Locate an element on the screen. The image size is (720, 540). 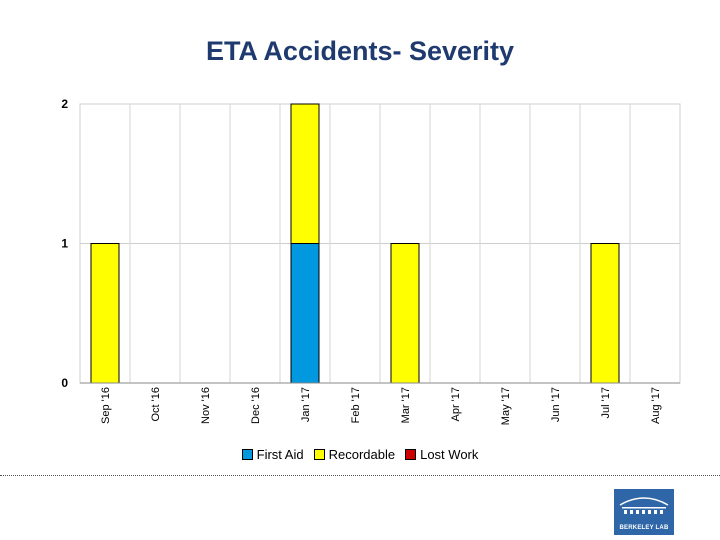
y-tick-label: 1 is located at coordinates (64, 244).